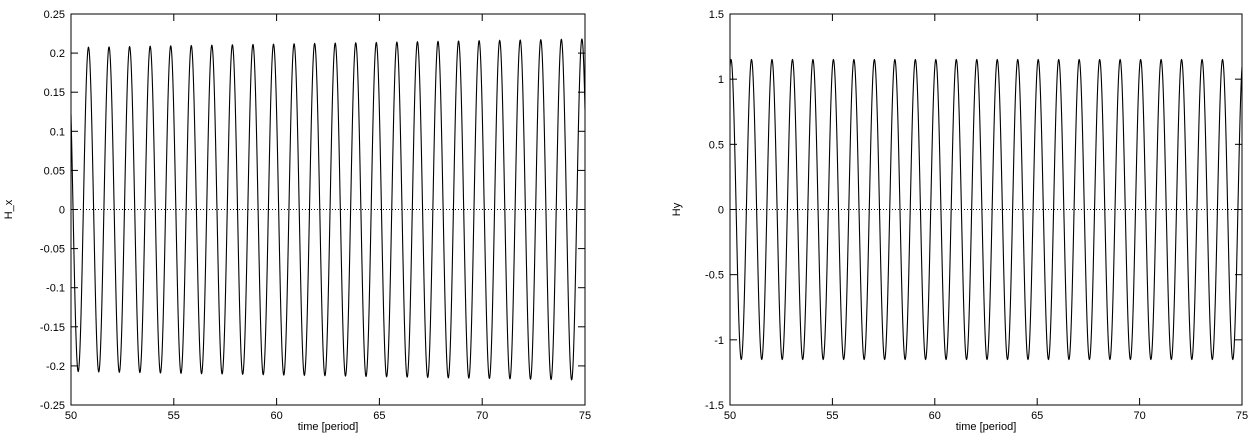  What do you see at coordinates (52, 406) in the screenshot?
I see `y-tick-label: -0.25` at bounding box center [52, 406].